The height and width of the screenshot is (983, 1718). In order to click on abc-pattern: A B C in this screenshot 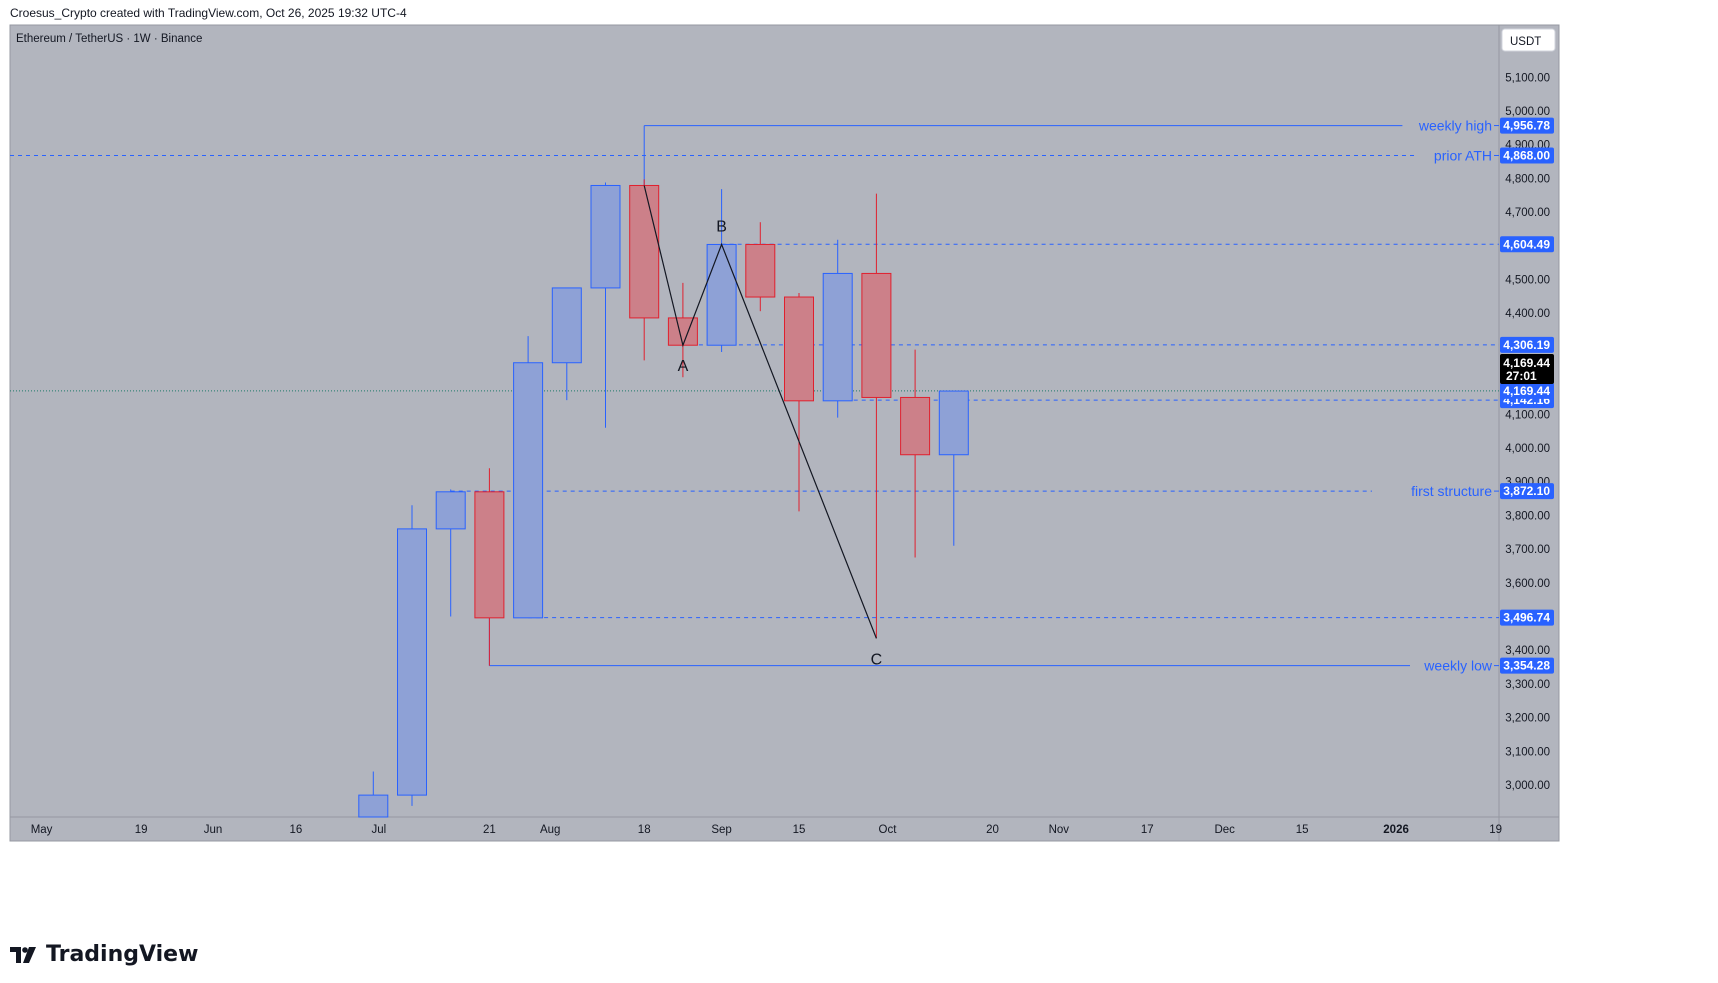, I will do `click(763, 426)`.